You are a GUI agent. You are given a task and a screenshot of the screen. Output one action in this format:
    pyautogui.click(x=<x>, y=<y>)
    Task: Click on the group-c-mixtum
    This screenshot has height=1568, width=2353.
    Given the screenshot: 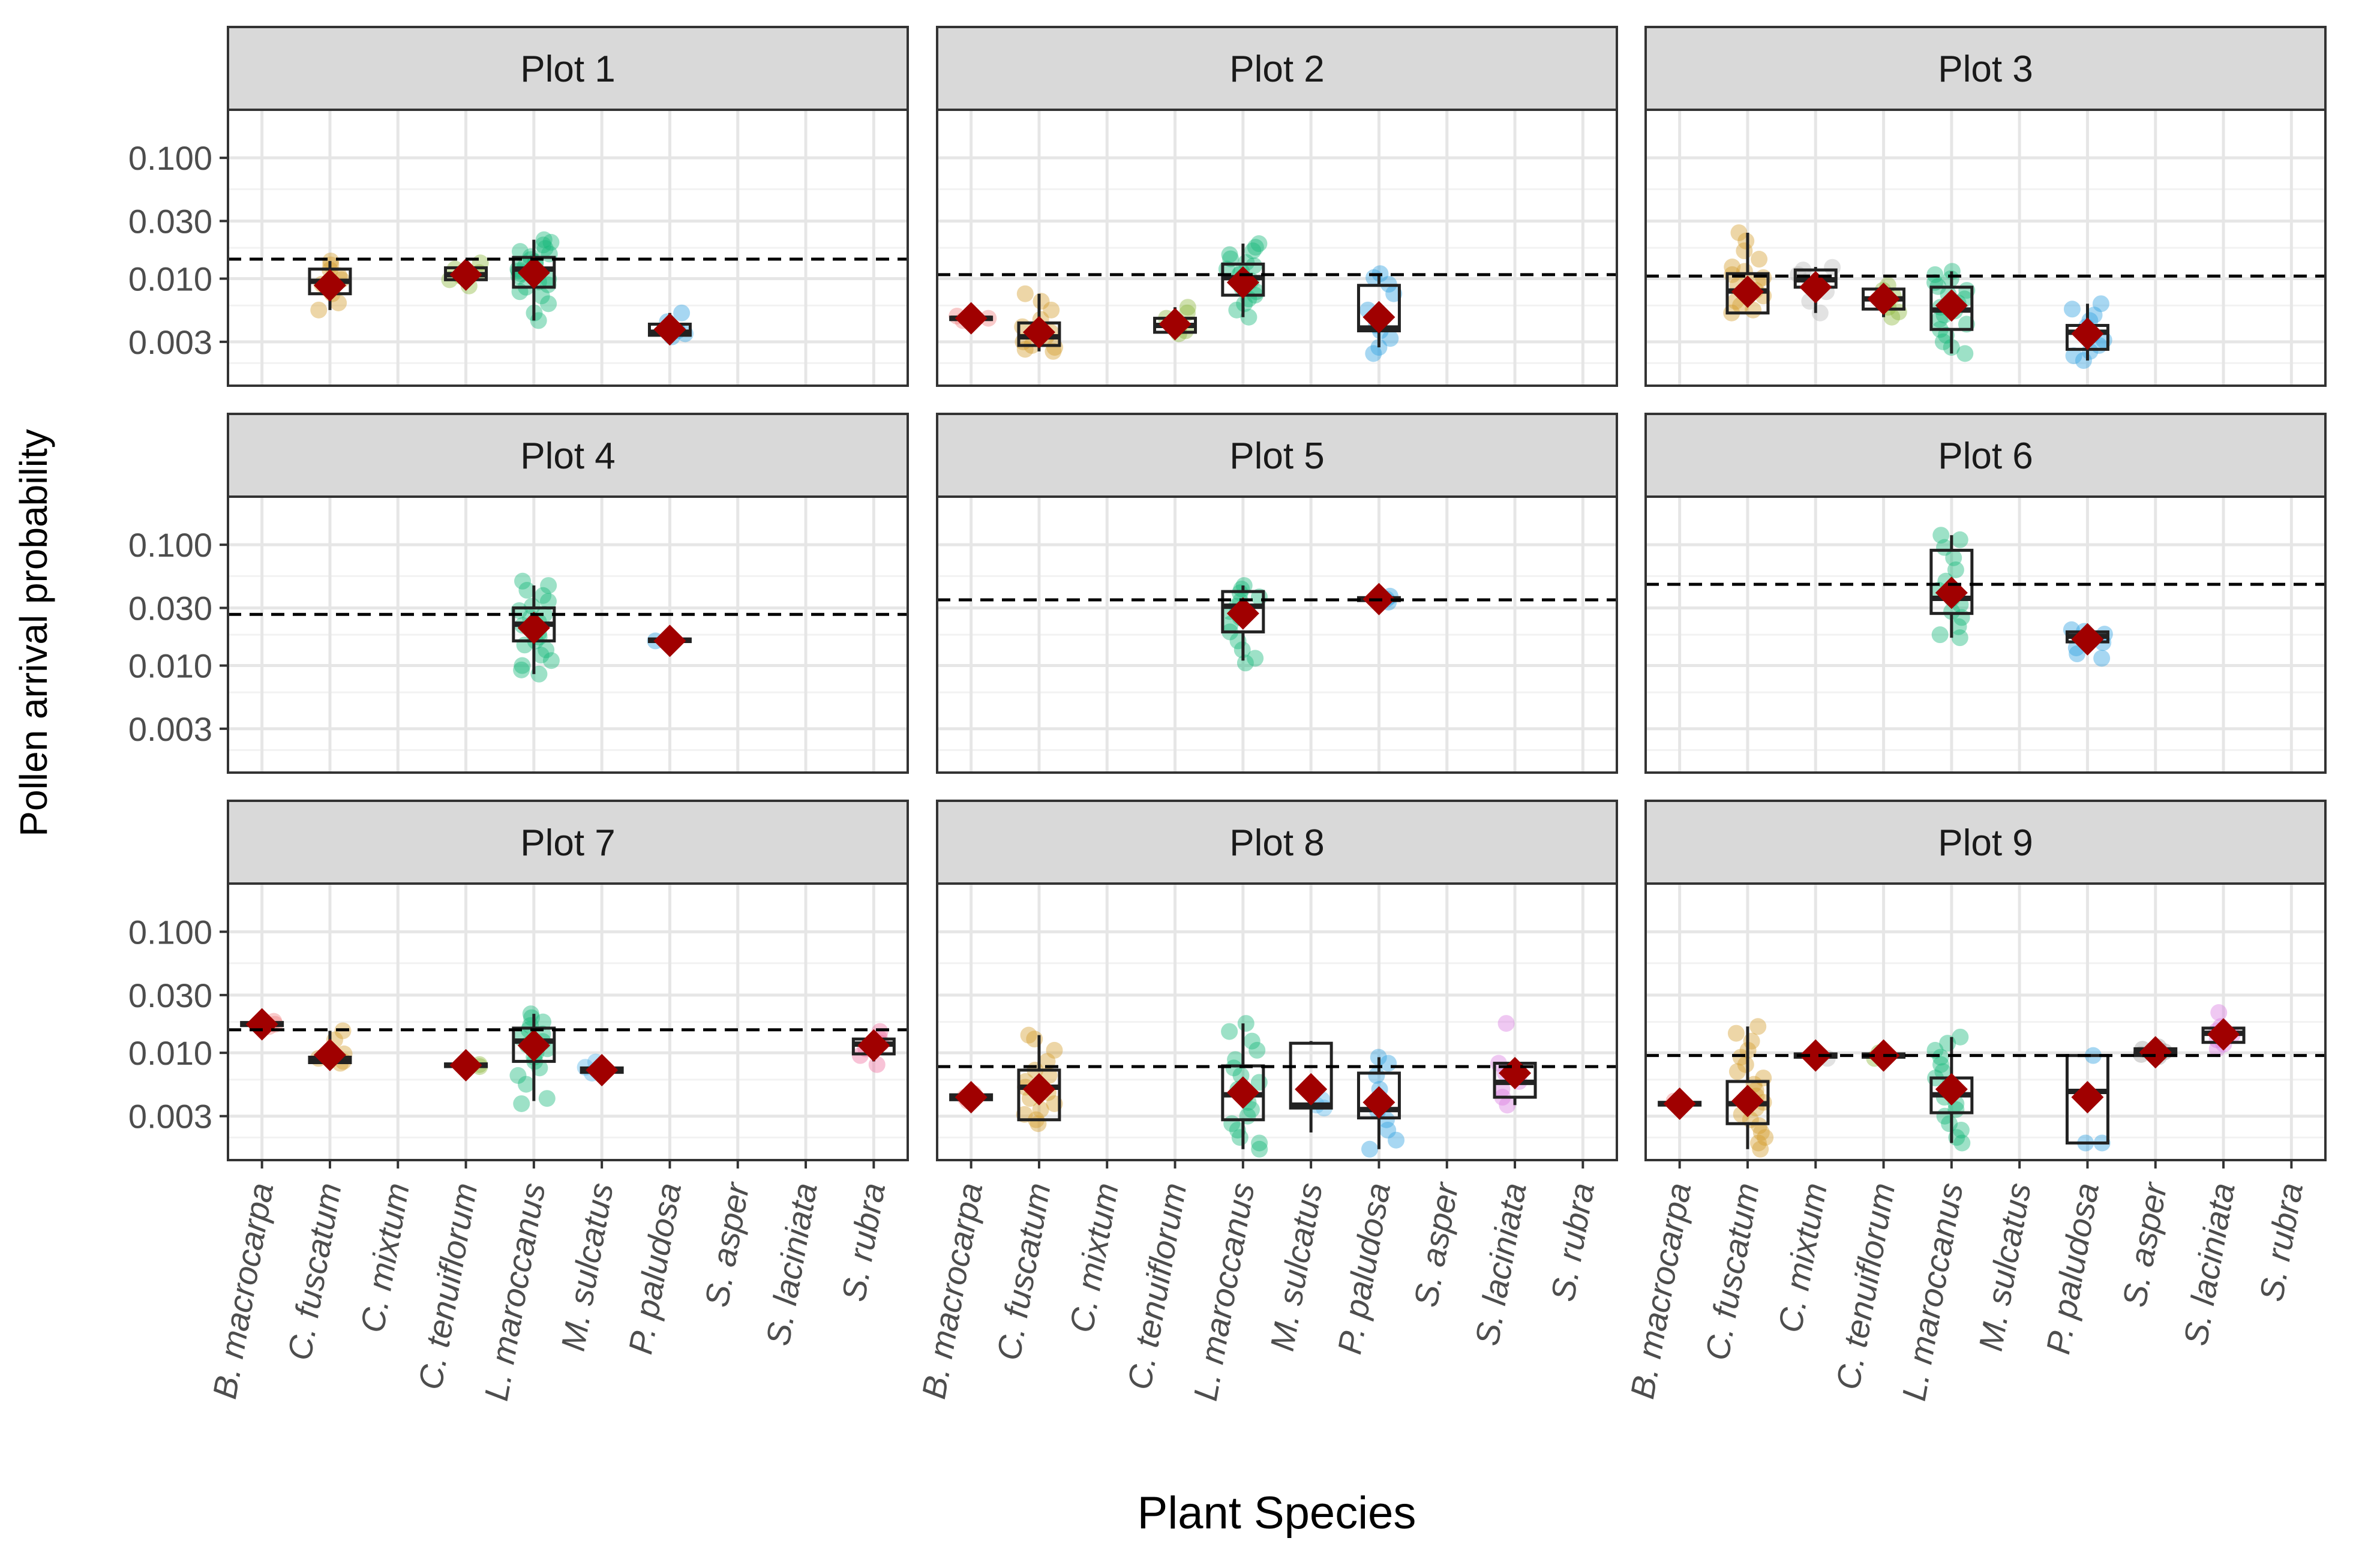 What is the action you would take?
    pyautogui.click(x=1815, y=290)
    